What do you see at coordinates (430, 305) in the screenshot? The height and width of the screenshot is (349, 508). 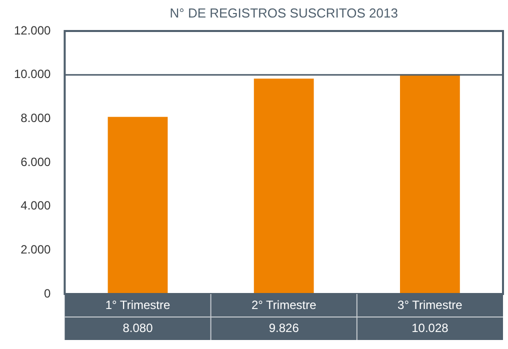 I see `x-tick-label: 3° Trimestre` at bounding box center [430, 305].